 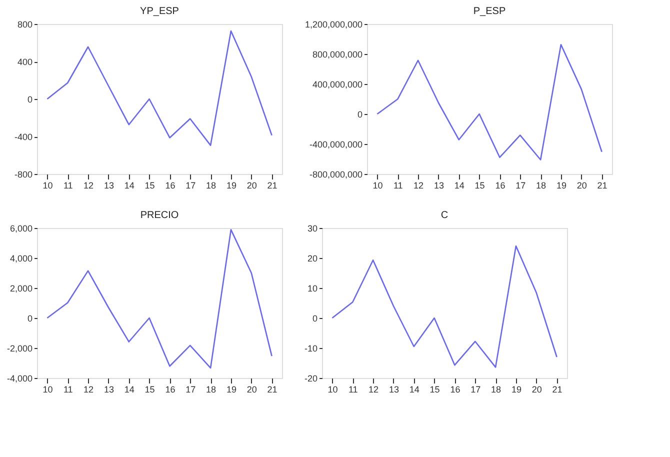 I want to click on chart-title: PRECIO, so click(x=159, y=215).